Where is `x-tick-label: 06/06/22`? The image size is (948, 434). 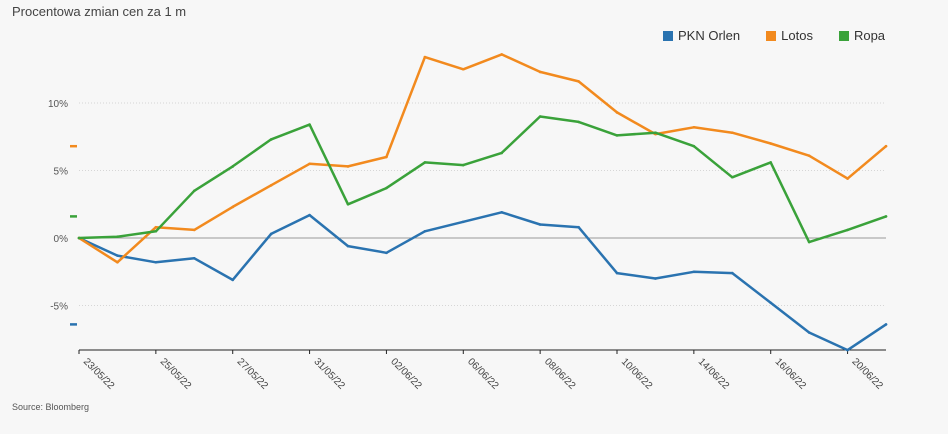
x-tick-label: 06/06/22 is located at coordinates (483, 374).